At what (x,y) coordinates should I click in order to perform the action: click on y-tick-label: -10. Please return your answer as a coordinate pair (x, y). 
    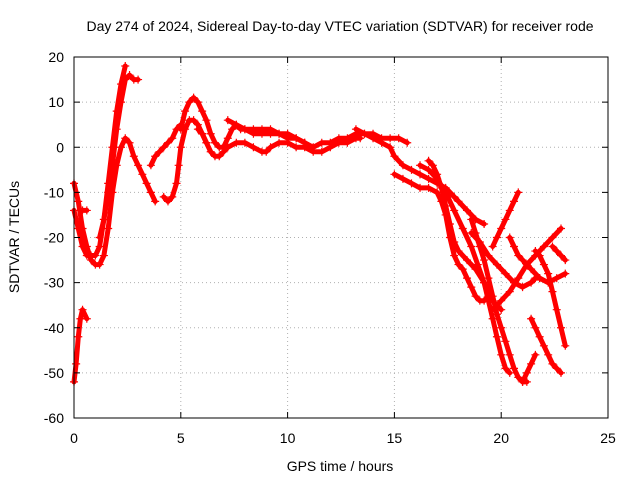
    Looking at the image, I should click on (54, 192).